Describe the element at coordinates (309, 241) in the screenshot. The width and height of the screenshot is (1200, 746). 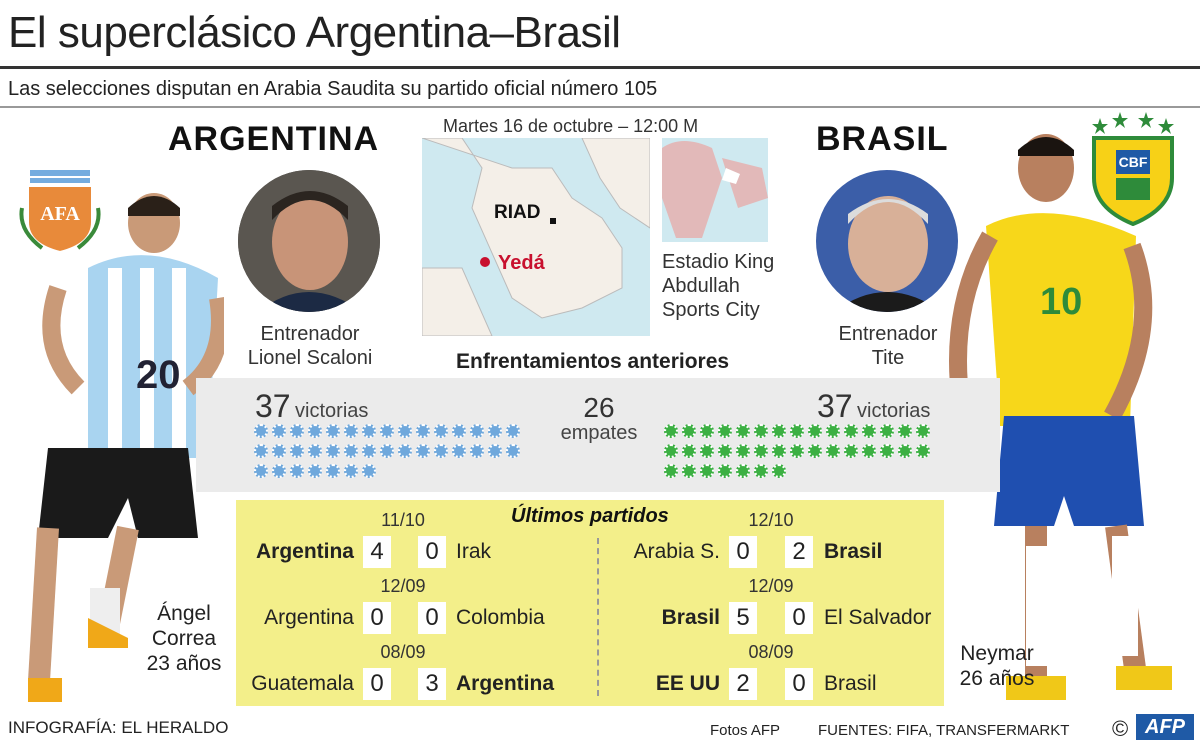
I see `argentina-coach-photo` at that location.